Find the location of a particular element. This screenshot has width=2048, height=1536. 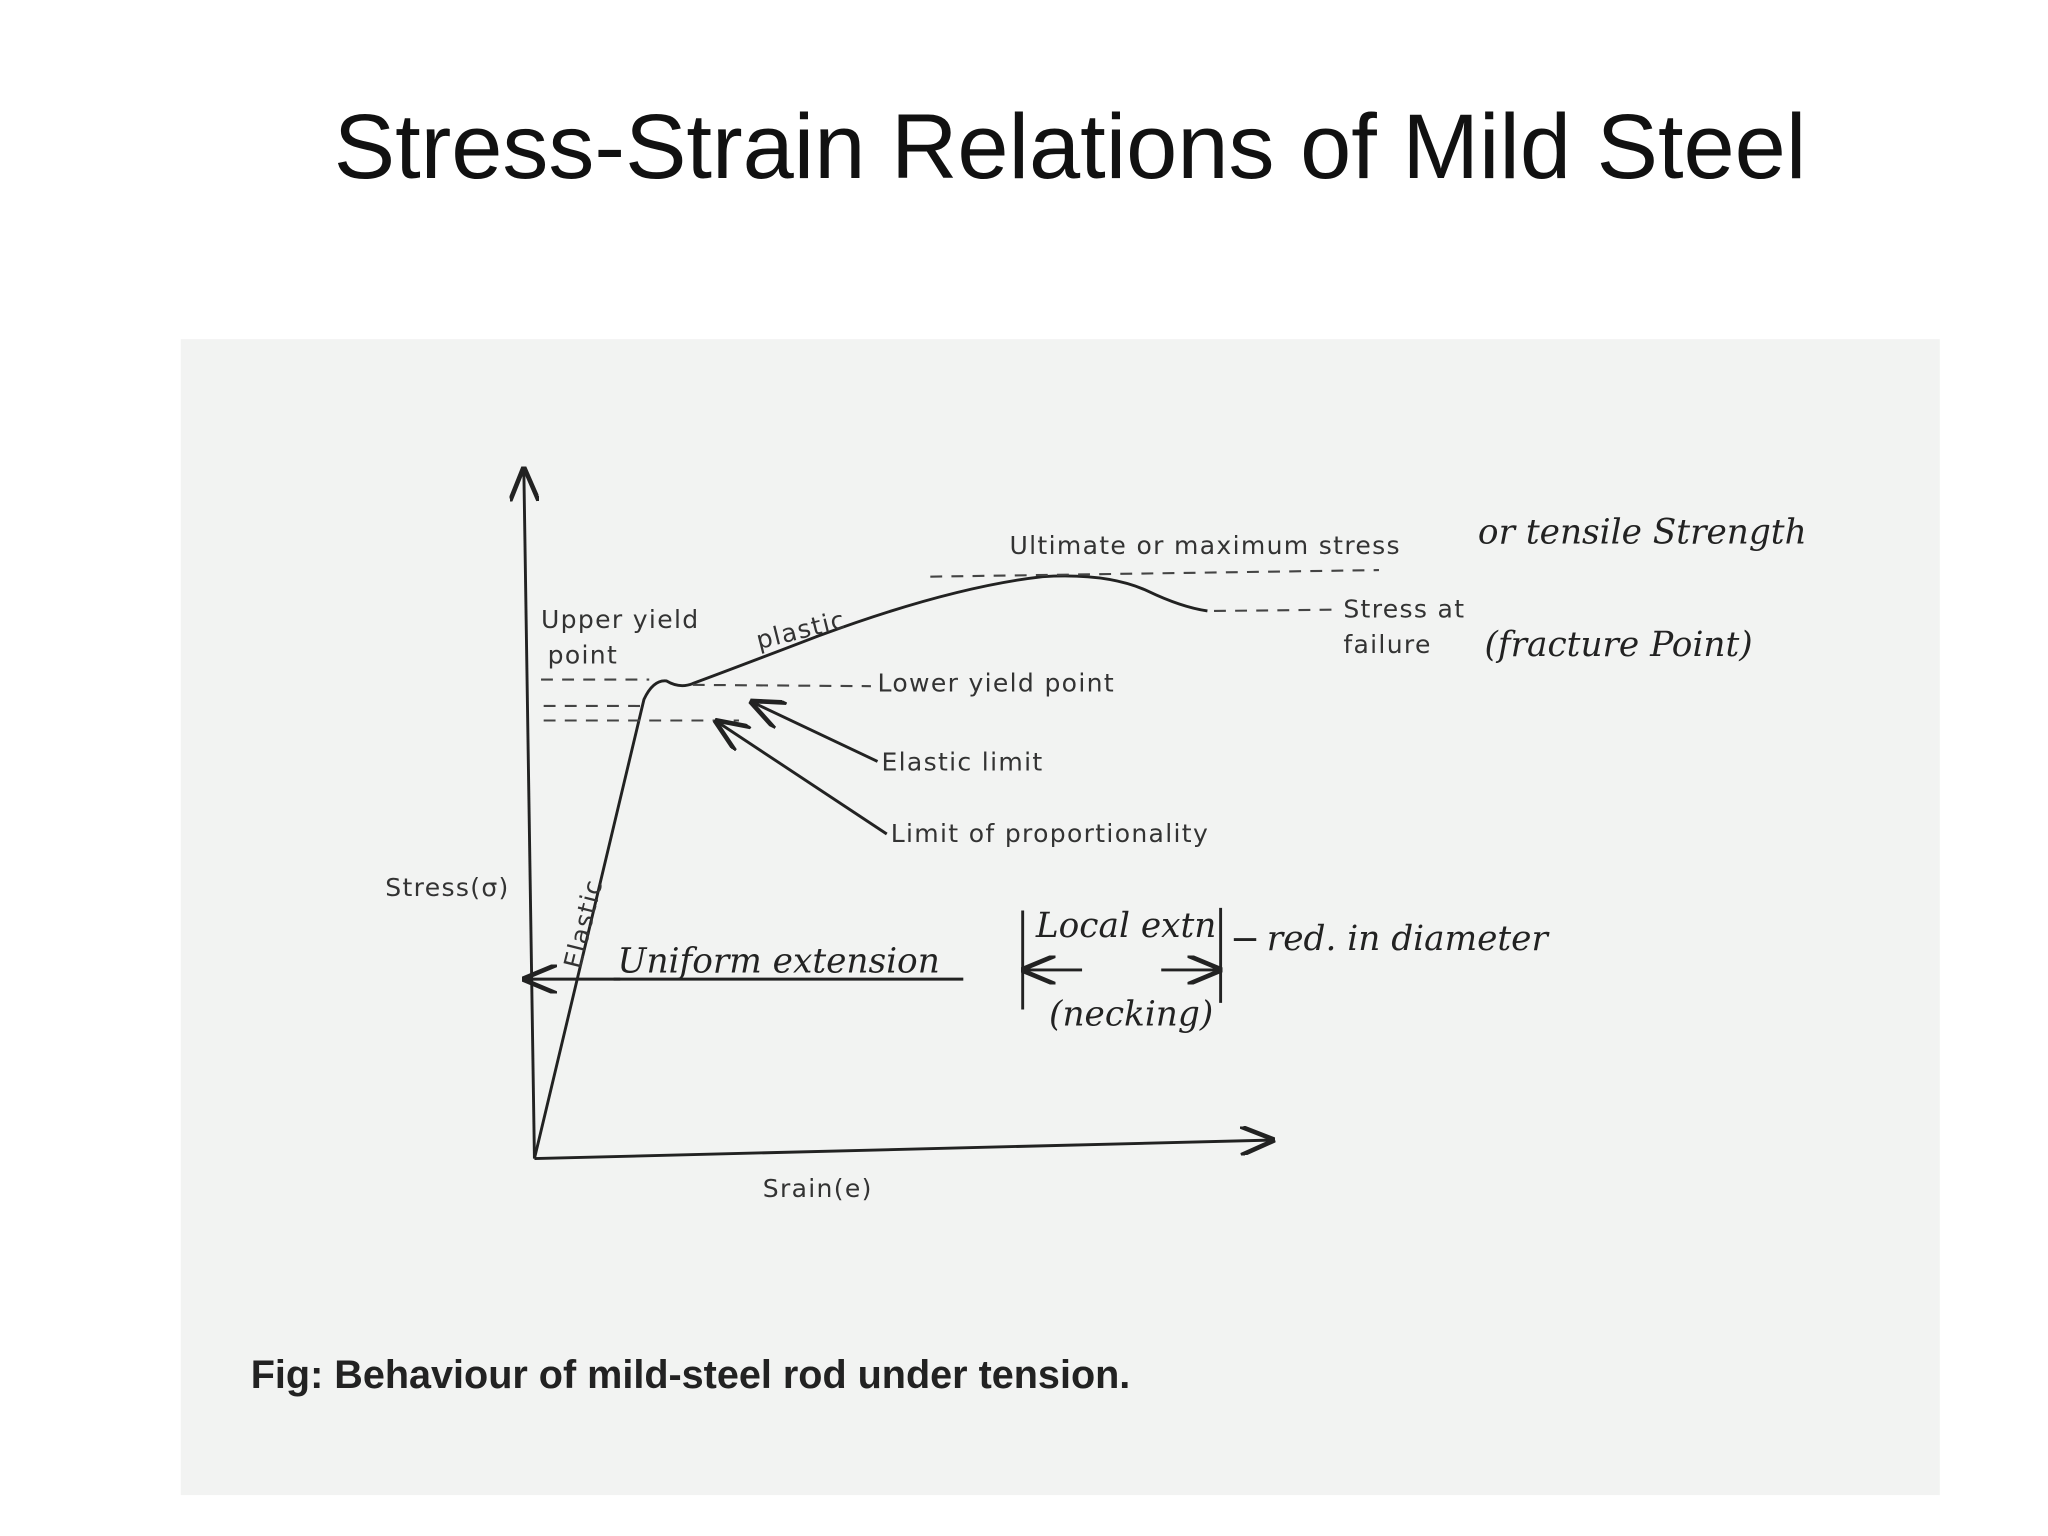

upper-yield-label: Upper yield is located at coordinates (620, 619).